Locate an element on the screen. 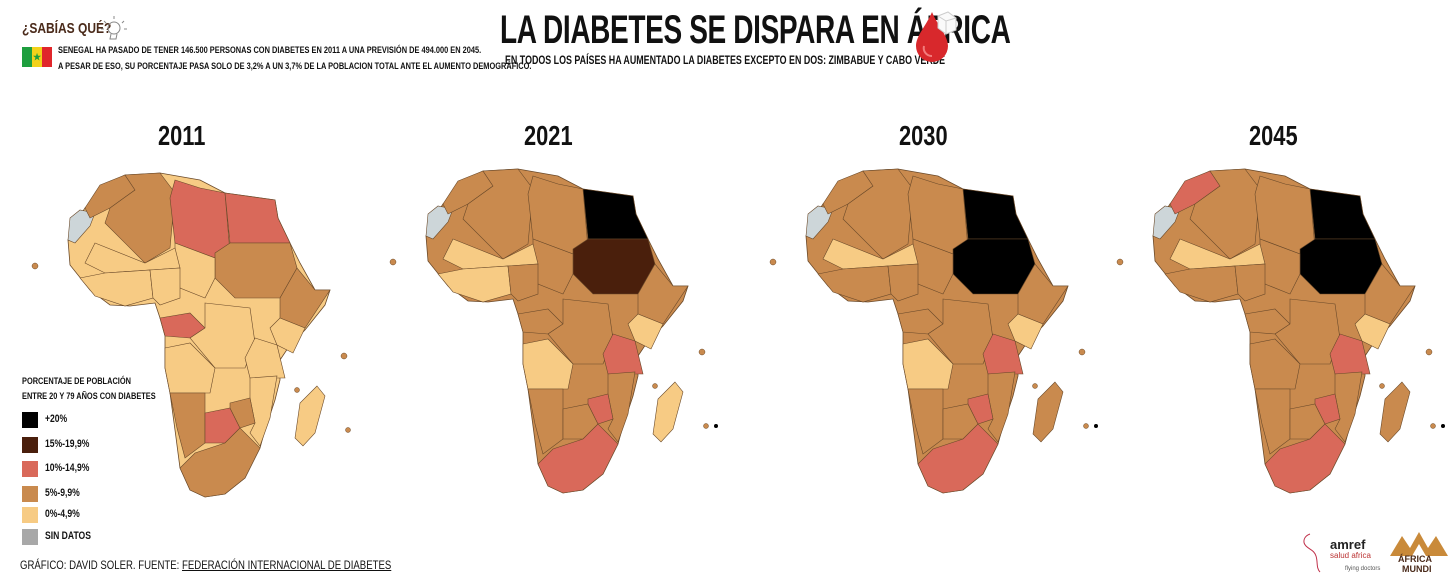 The width and height of the screenshot is (1456, 582). map-2021 is located at coordinates (553, 331).